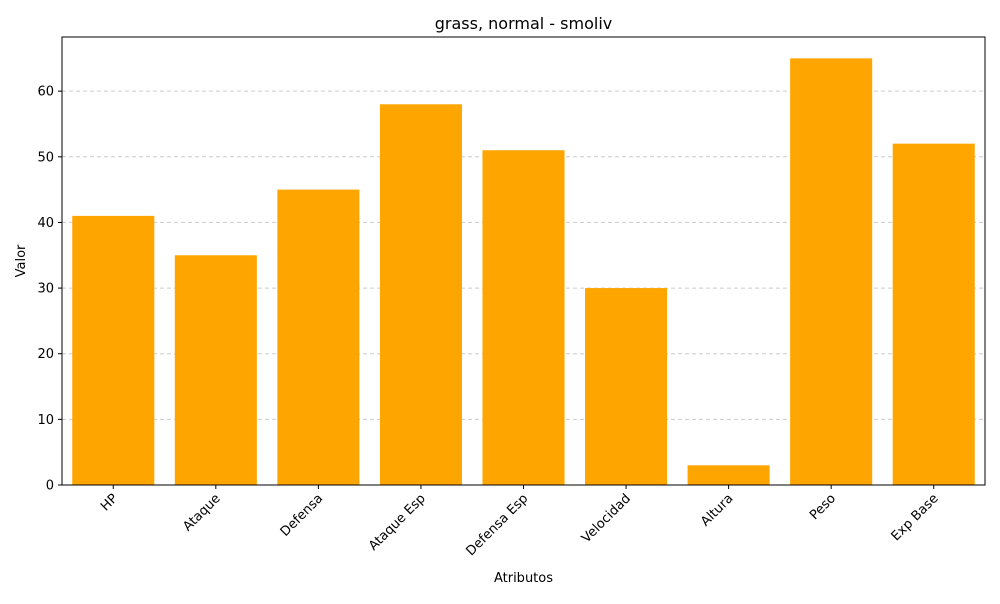 Image resolution: width=1000 pixels, height=604 pixels. I want to click on y-tick-label: 40, so click(45, 223).